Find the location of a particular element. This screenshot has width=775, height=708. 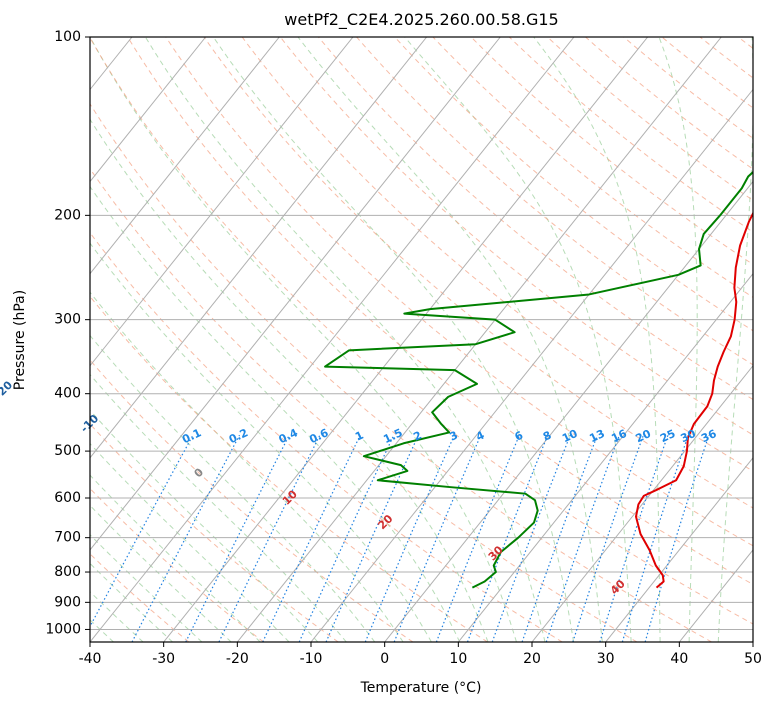

mixing-ratio-label: 20 is located at coordinates (644, 436).